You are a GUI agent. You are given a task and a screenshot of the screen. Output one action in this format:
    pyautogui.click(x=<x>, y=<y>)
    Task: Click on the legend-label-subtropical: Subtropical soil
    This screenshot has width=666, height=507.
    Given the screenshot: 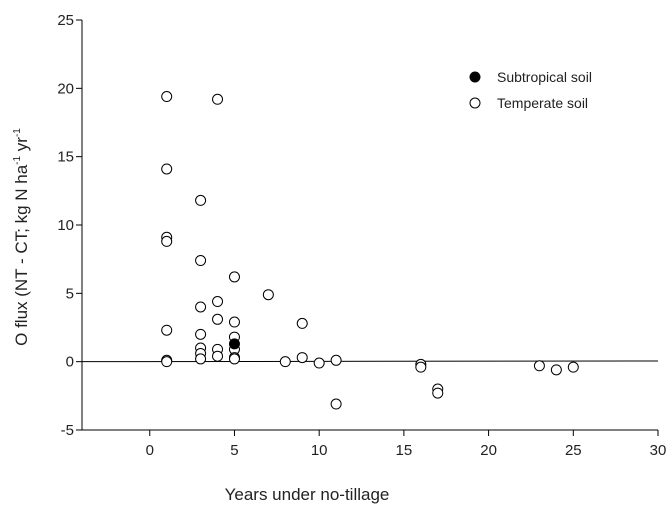 What is the action you would take?
    pyautogui.click(x=544, y=77)
    